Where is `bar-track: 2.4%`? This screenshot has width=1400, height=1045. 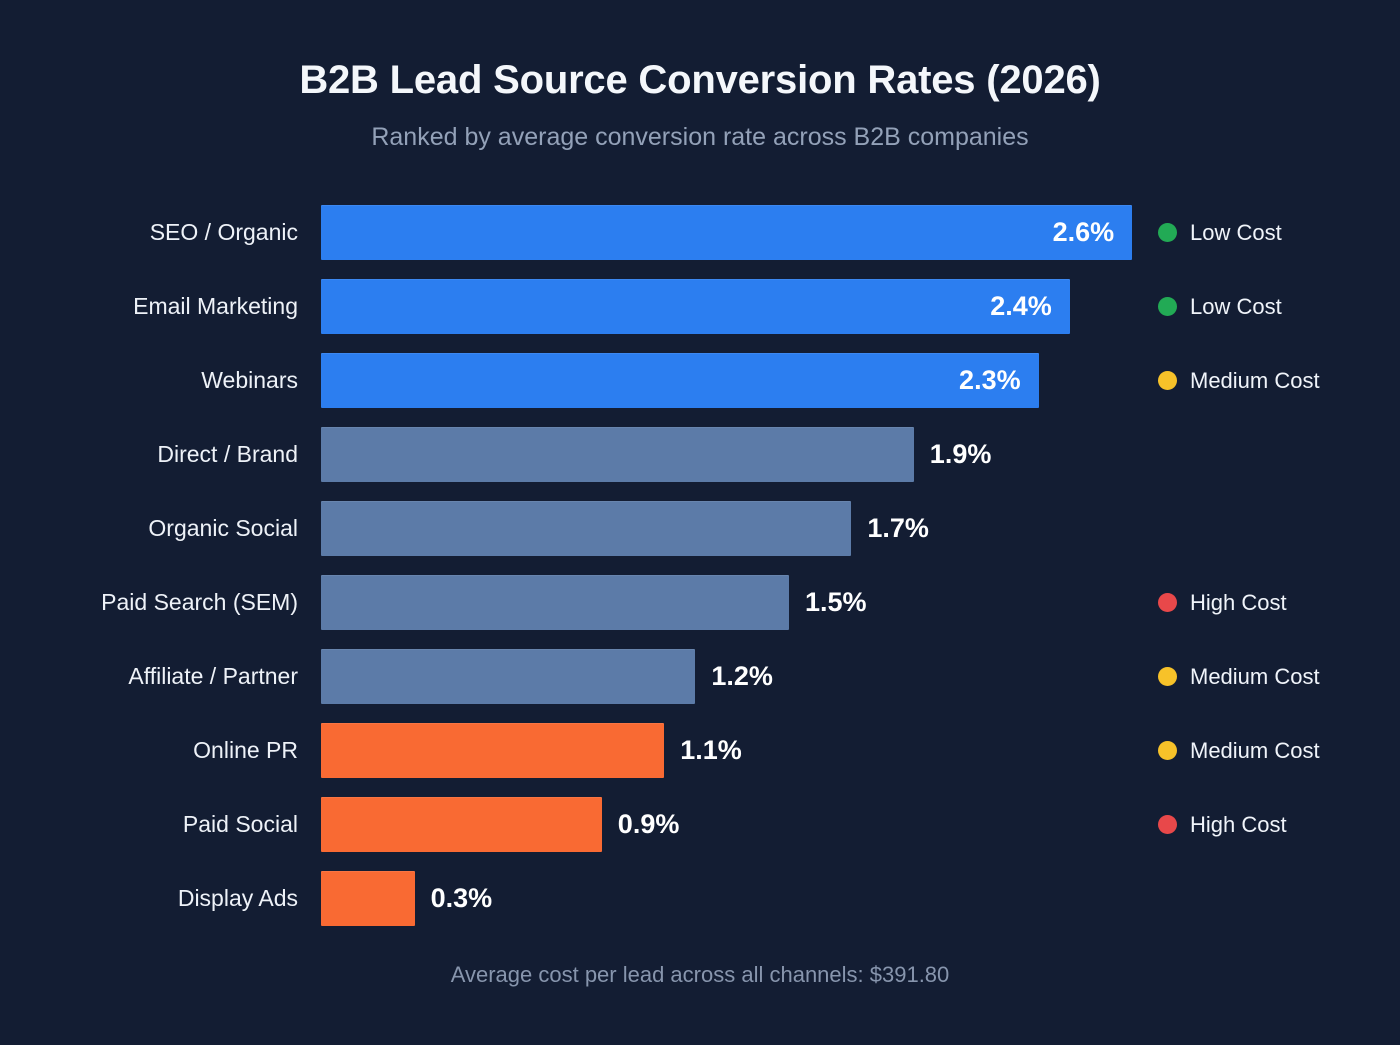 bar-track: 2.4% is located at coordinates (860, 306).